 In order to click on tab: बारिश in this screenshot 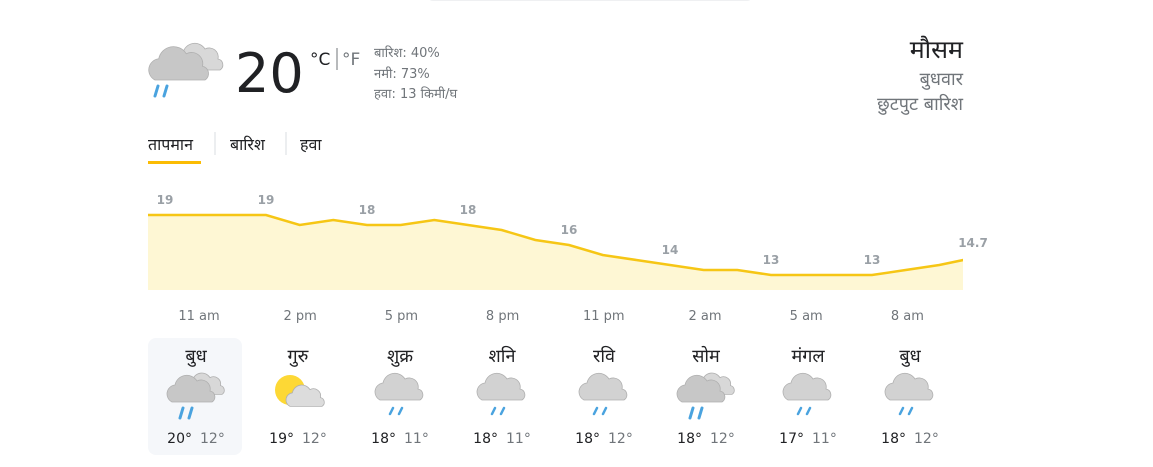, I will do `click(248, 144)`.